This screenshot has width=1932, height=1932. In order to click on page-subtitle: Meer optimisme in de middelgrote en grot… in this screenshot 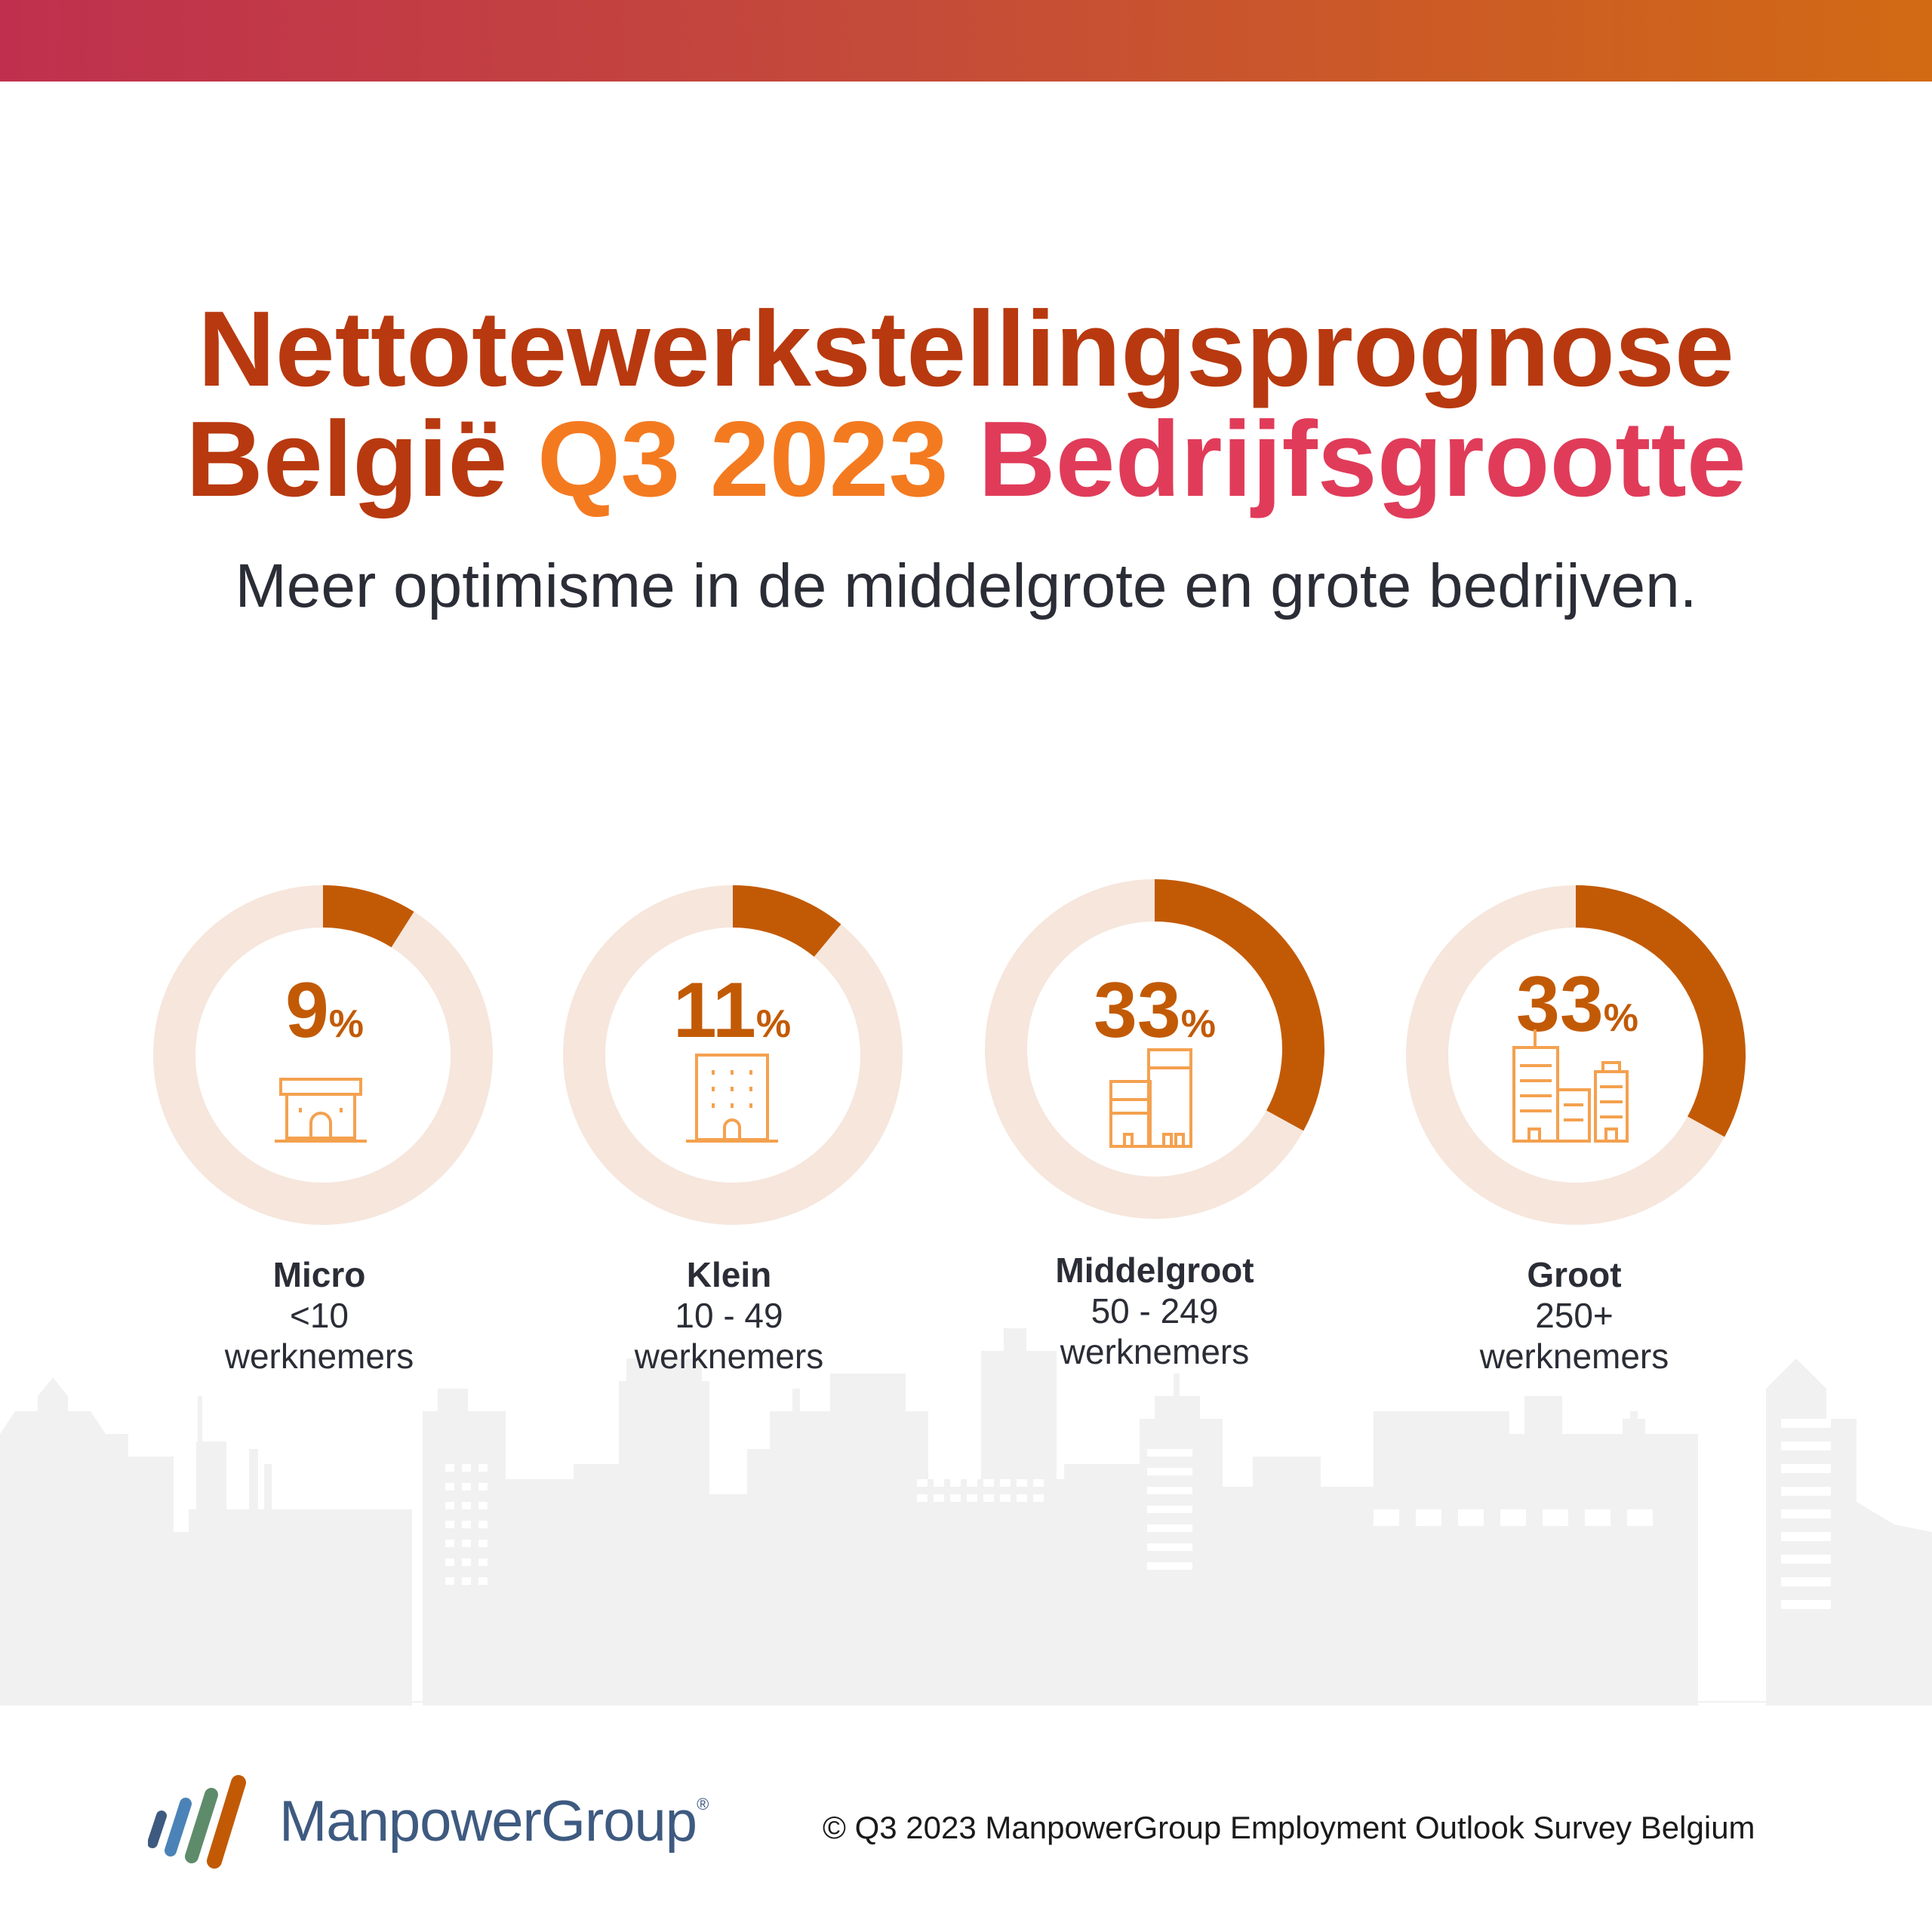, I will do `click(966, 586)`.